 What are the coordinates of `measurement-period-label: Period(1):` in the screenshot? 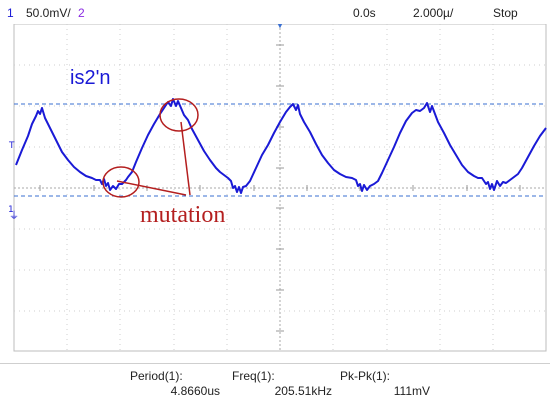 It's located at (156, 376).